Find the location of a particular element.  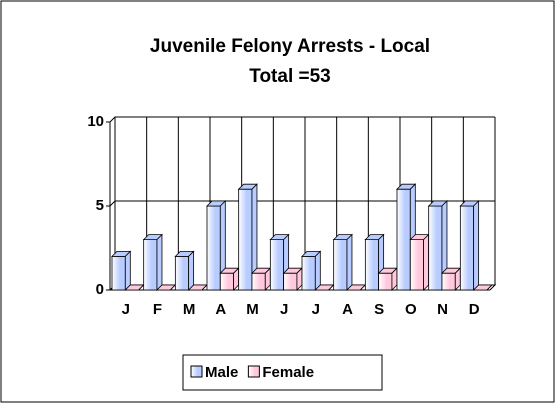

x-tick-label: S is located at coordinates (379, 309).